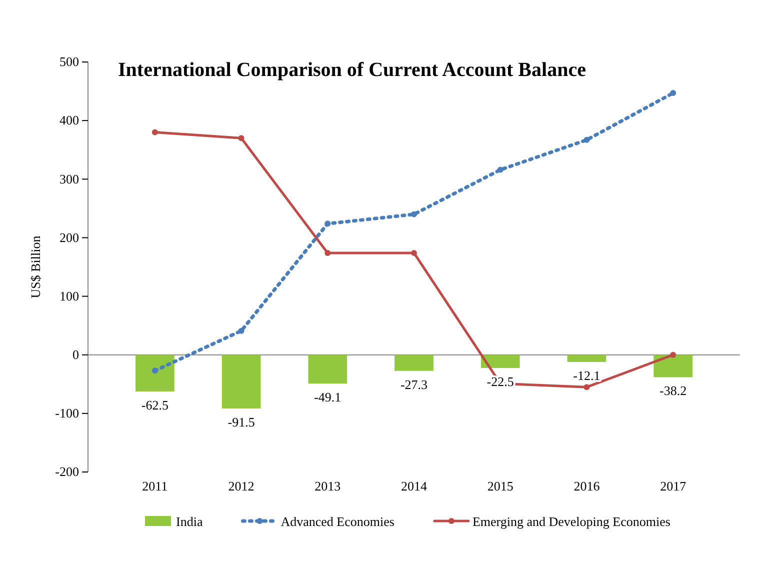  Describe the element at coordinates (69, 178) in the screenshot. I see `y-tick-label: 300` at that location.